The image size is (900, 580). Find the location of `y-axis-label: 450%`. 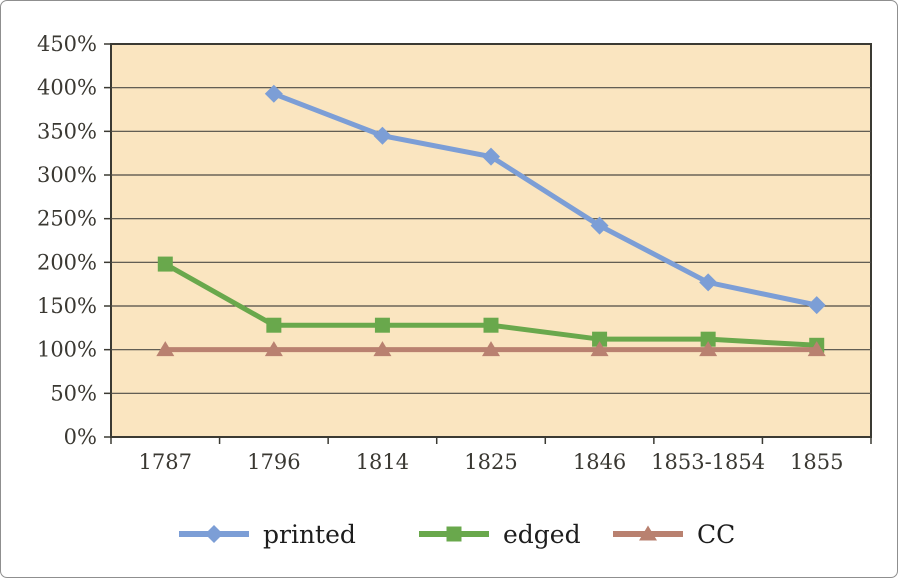

y-axis-label: 450% is located at coordinates (67, 44).